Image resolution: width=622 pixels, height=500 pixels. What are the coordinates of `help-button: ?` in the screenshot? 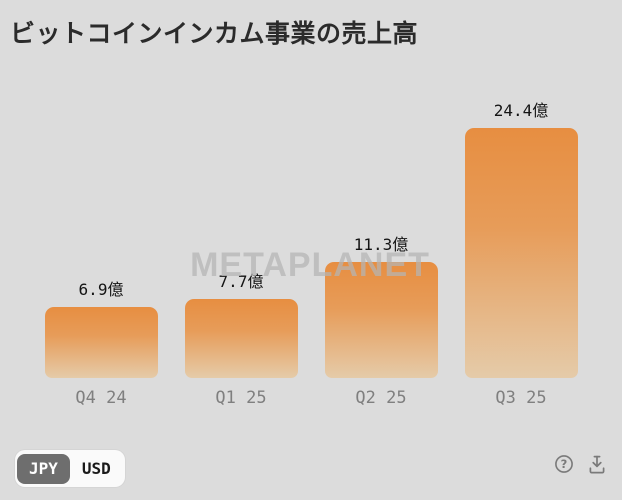 It's located at (564, 464).